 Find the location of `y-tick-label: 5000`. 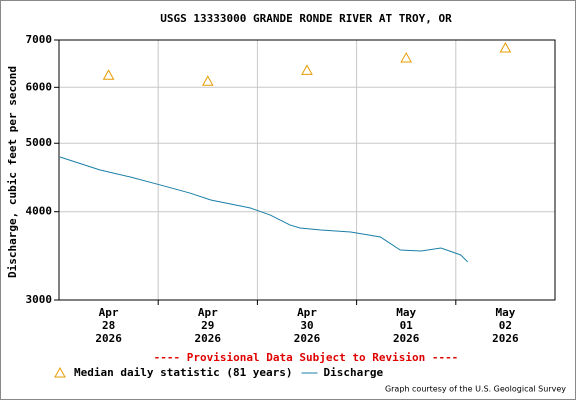

y-tick-label: 5000 is located at coordinates (39, 142).